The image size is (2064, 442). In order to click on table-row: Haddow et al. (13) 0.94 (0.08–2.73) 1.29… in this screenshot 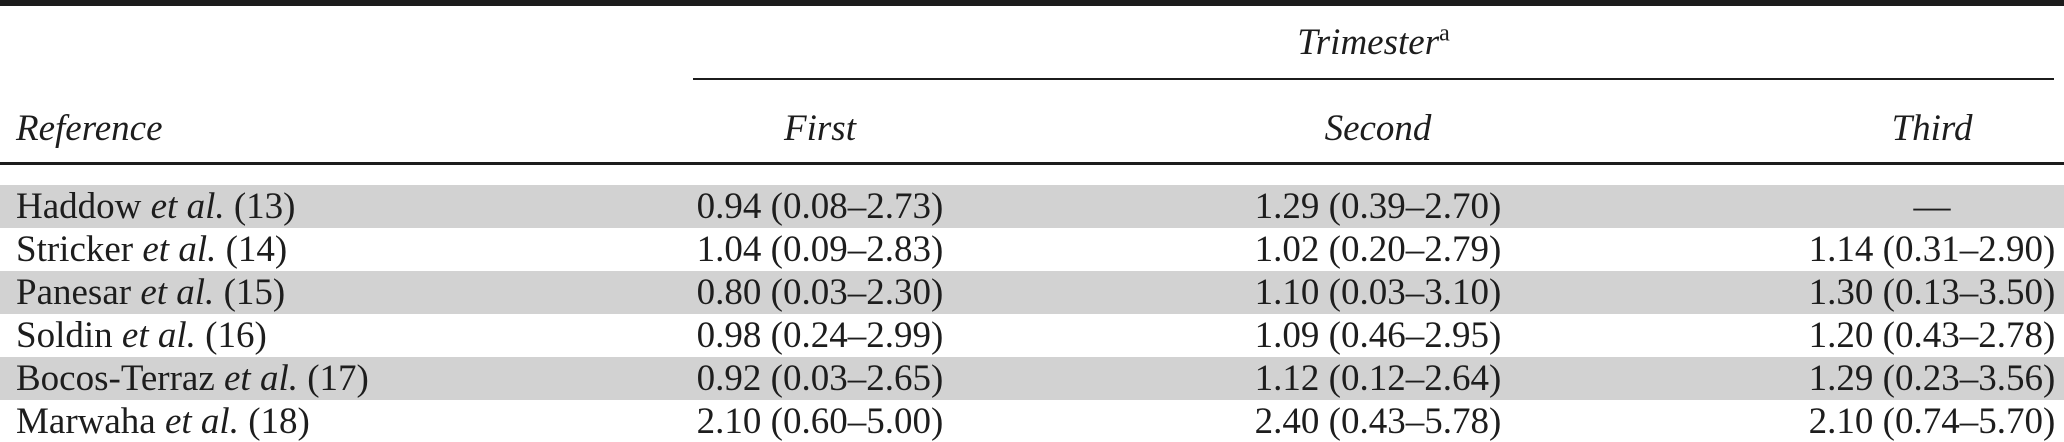, I will do `click(1032, 206)`.